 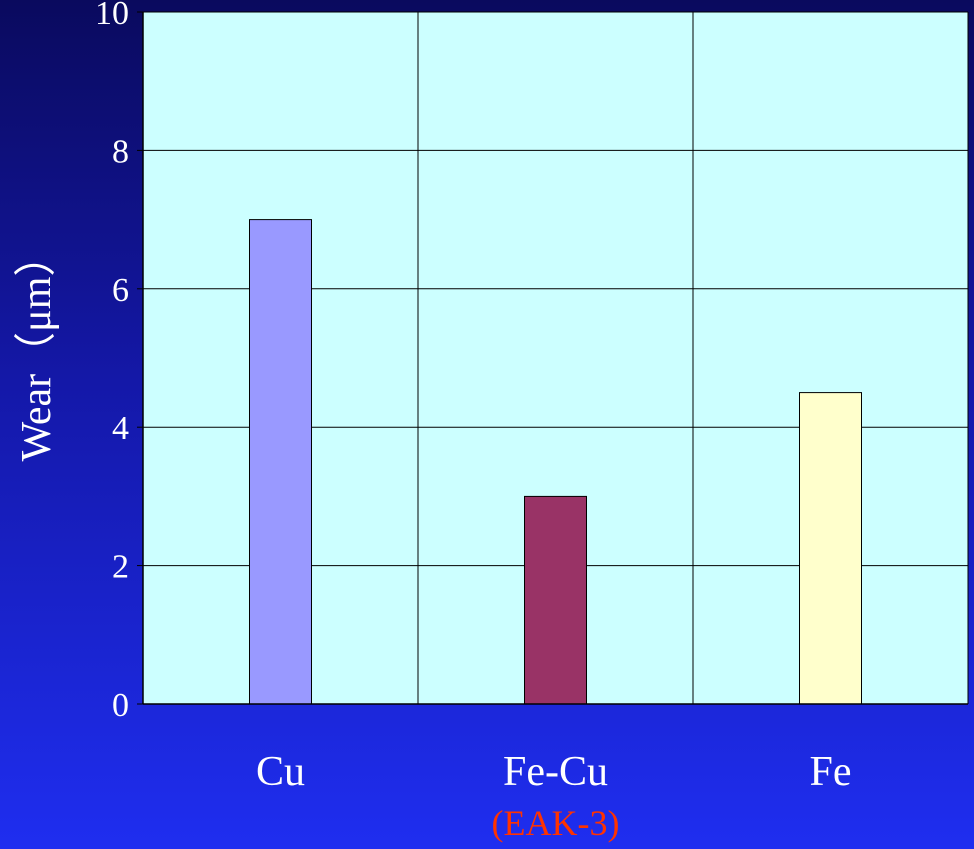 What do you see at coordinates (120, 290) in the screenshot?
I see `y-tick-label: 6` at bounding box center [120, 290].